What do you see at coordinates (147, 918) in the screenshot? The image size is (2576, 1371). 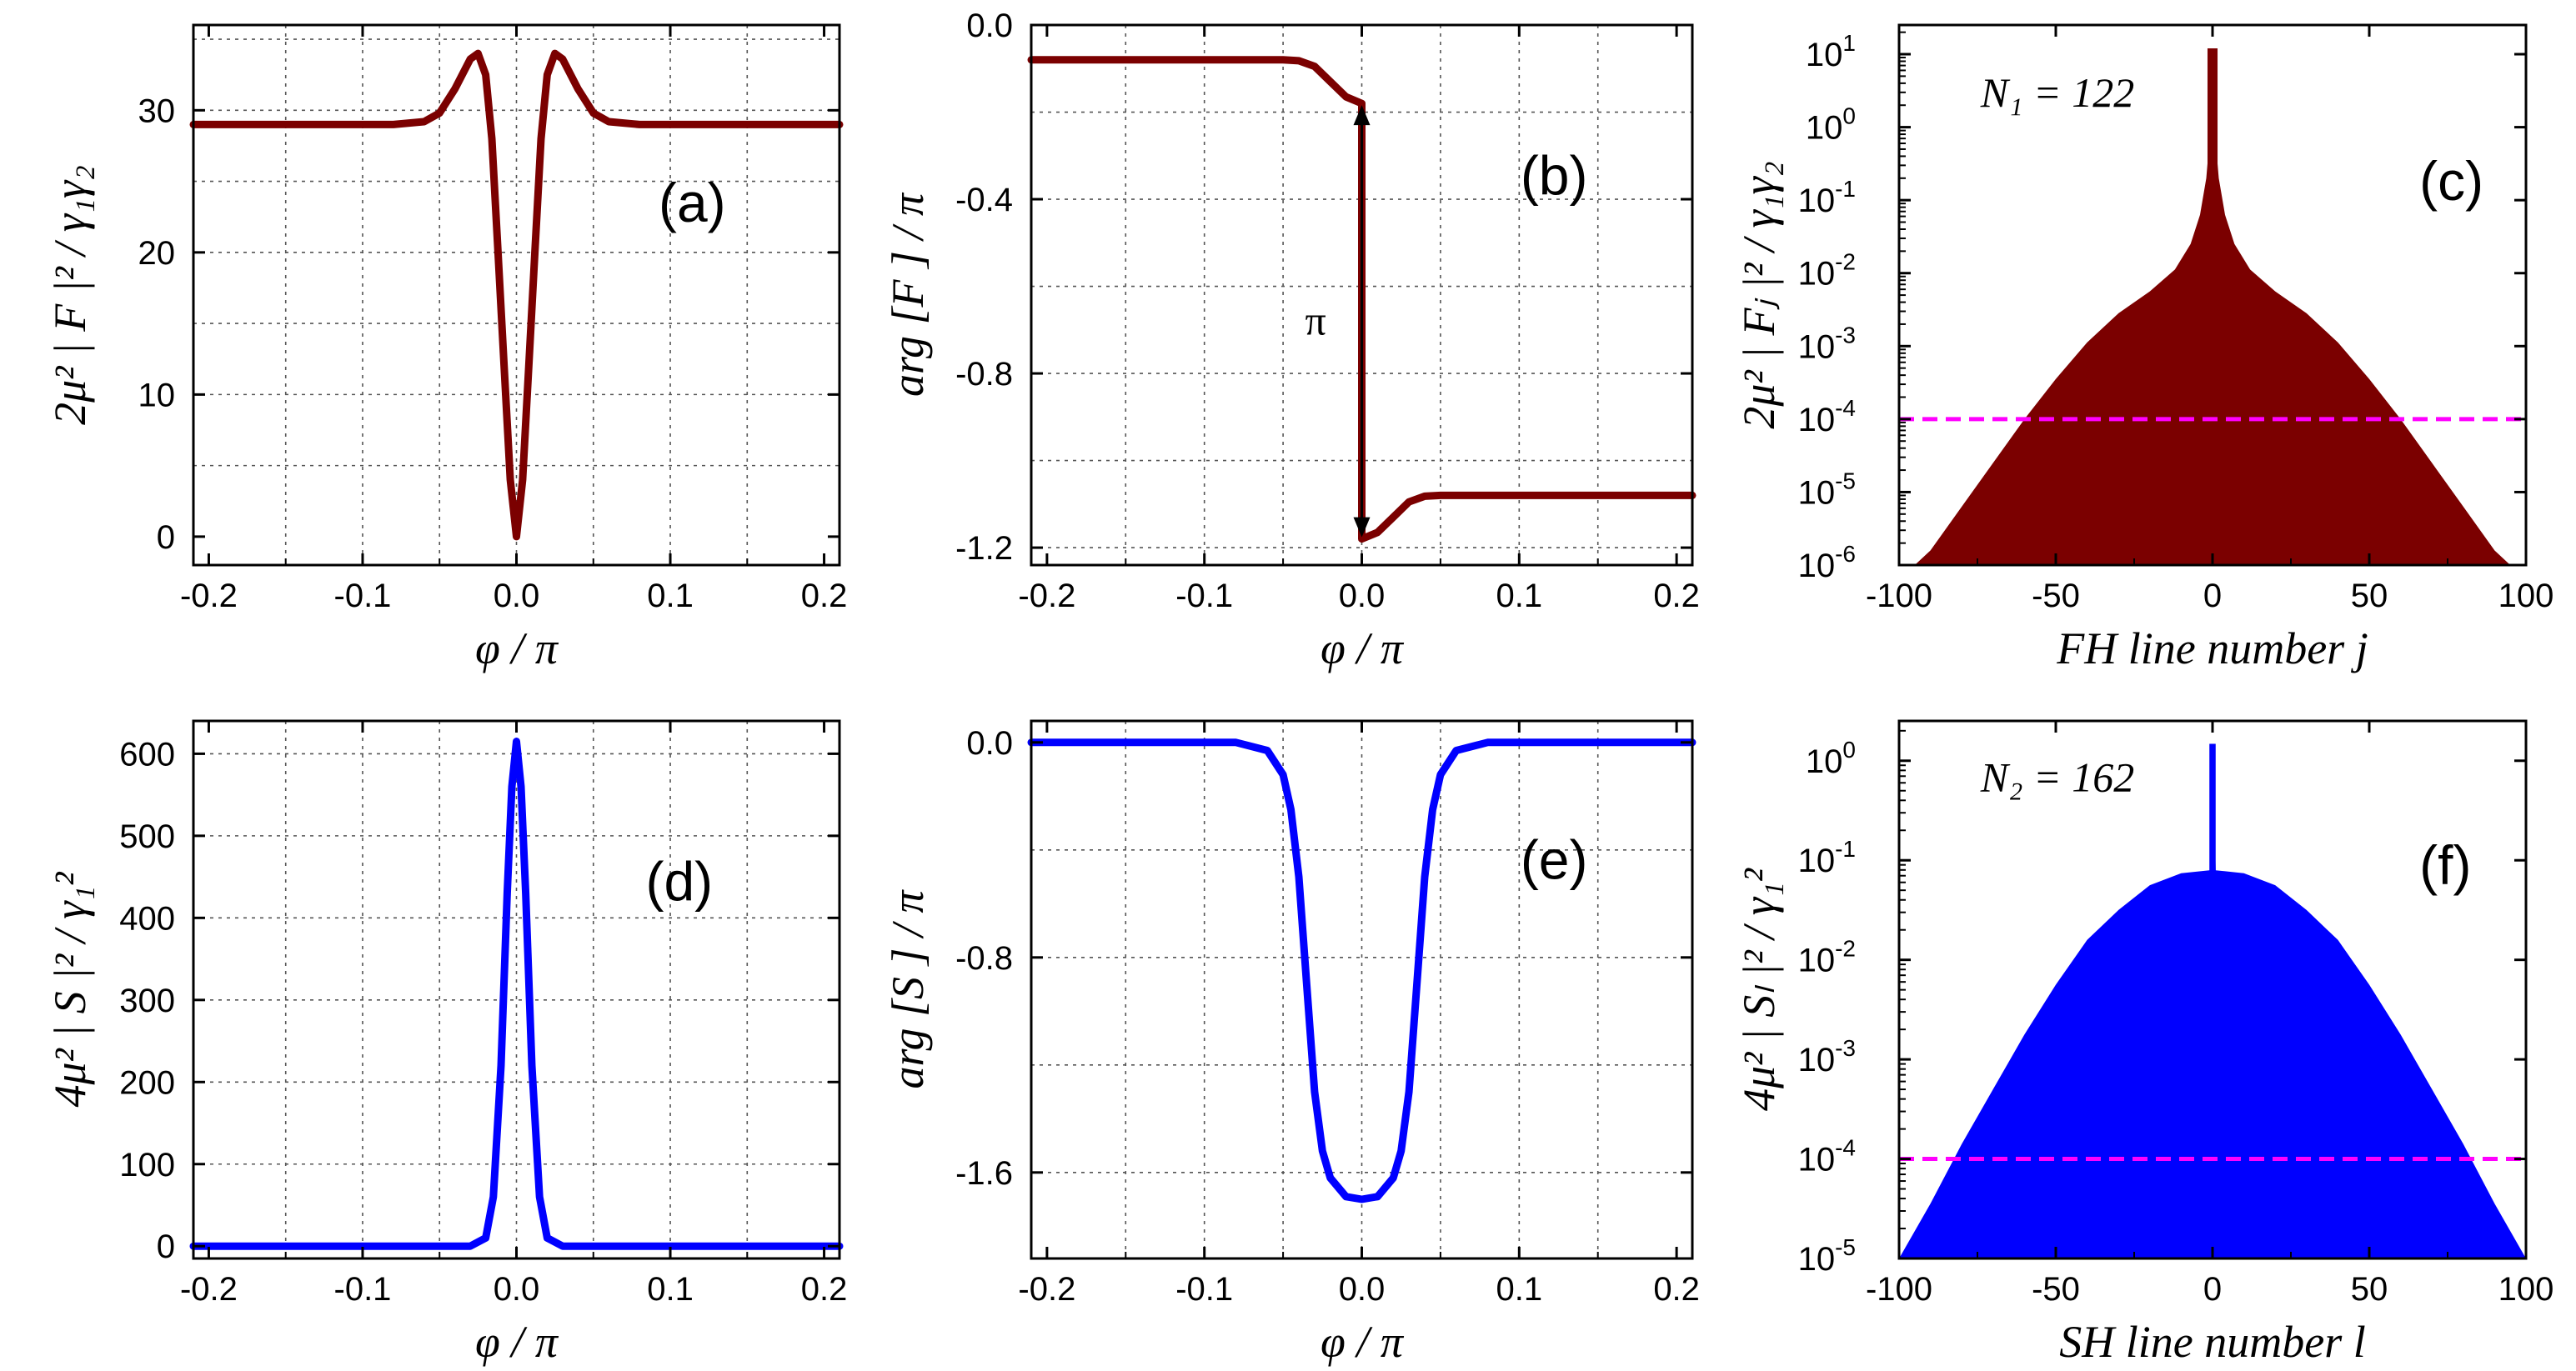 I see `y-tick-label: 400` at bounding box center [147, 918].